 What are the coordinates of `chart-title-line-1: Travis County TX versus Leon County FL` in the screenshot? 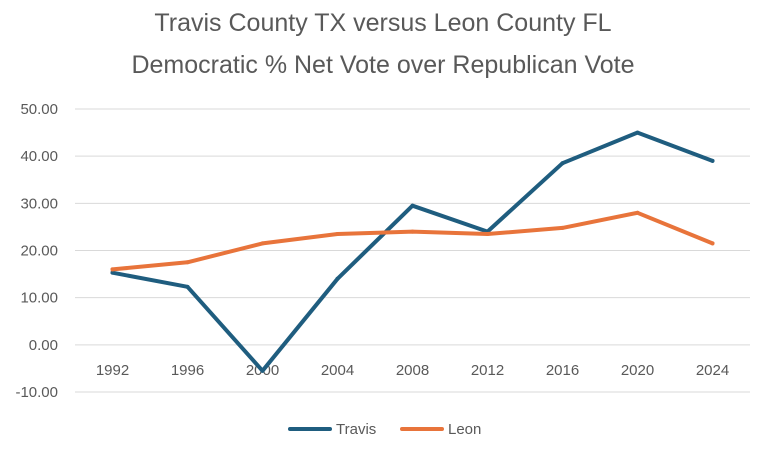 It's located at (383, 23).